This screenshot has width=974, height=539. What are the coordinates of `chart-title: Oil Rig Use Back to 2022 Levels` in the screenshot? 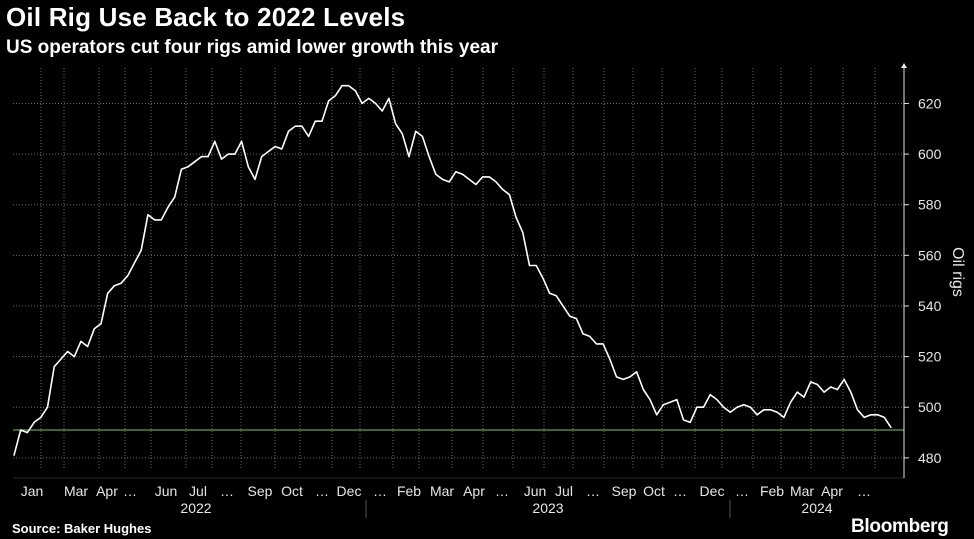 It's located at (206, 17).